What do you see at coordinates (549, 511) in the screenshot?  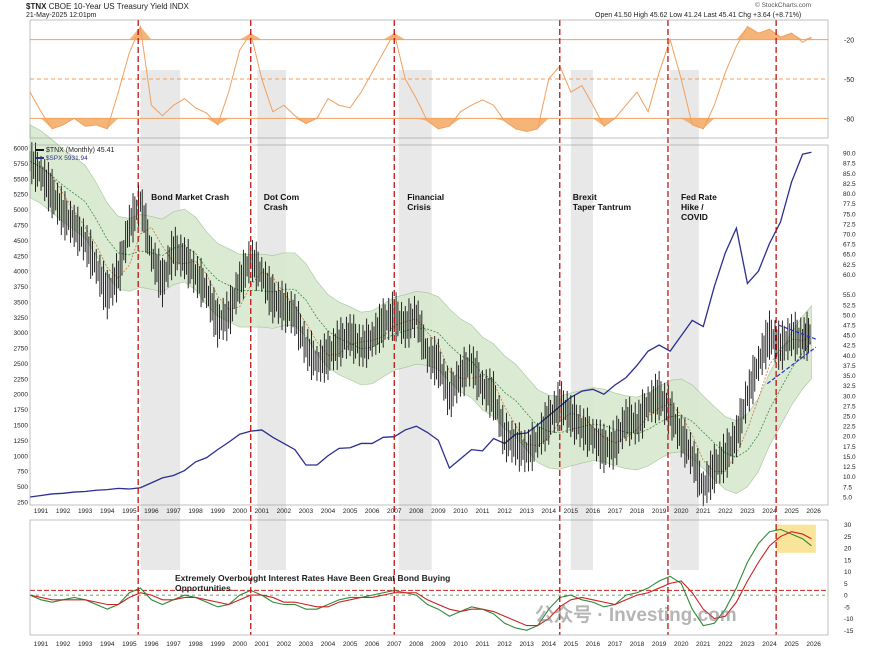 I see `x-tick-label-main-23: 2014` at bounding box center [549, 511].